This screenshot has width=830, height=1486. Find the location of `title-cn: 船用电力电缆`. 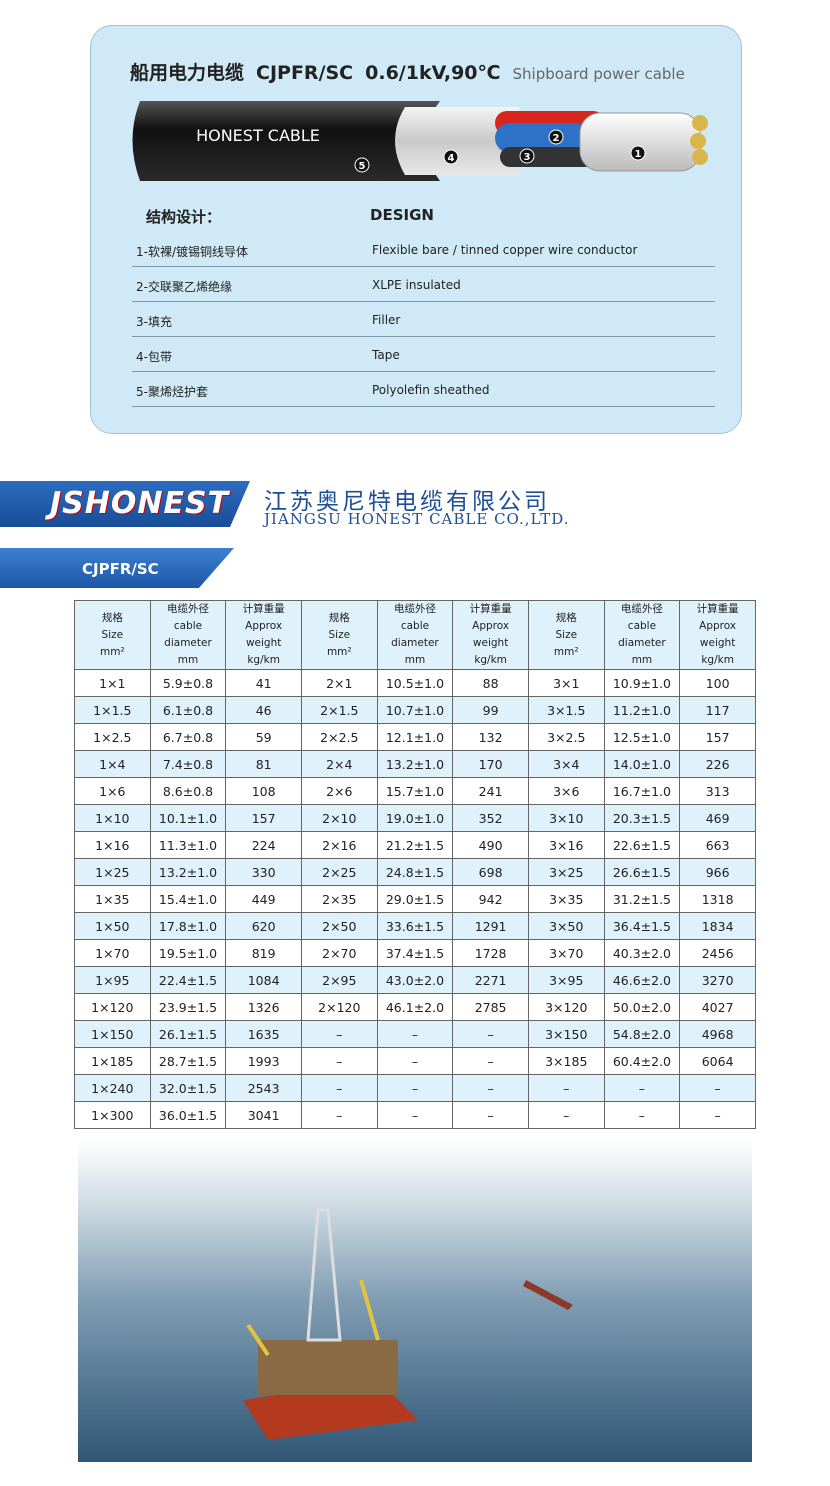

title-cn: 船用电力电缆 is located at coordinates (187, 73).